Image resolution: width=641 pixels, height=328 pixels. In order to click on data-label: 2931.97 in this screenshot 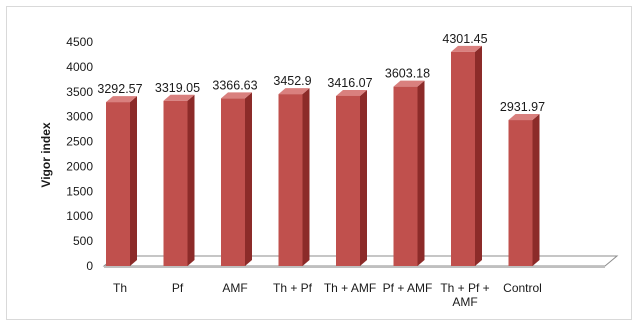, I will do `click(522, 107)`.